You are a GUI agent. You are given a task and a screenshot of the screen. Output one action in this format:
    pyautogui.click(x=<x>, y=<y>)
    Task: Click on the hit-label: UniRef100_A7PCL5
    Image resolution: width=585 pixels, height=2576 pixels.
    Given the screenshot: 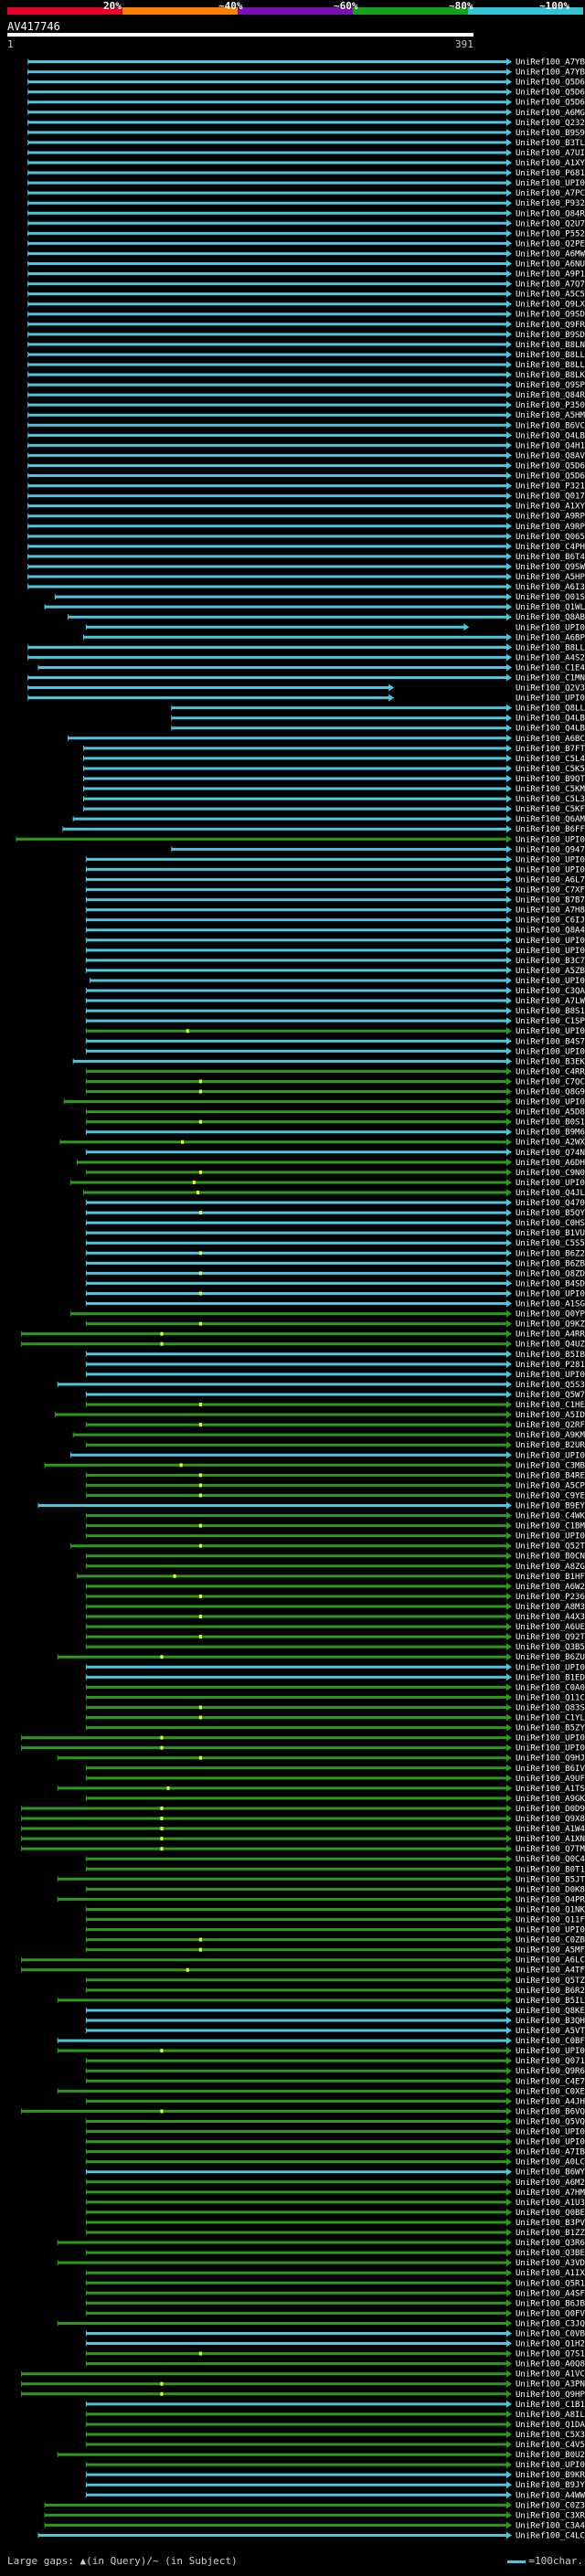 What is the action you would take?
    pyautogui.click(x=550, y=193)
    